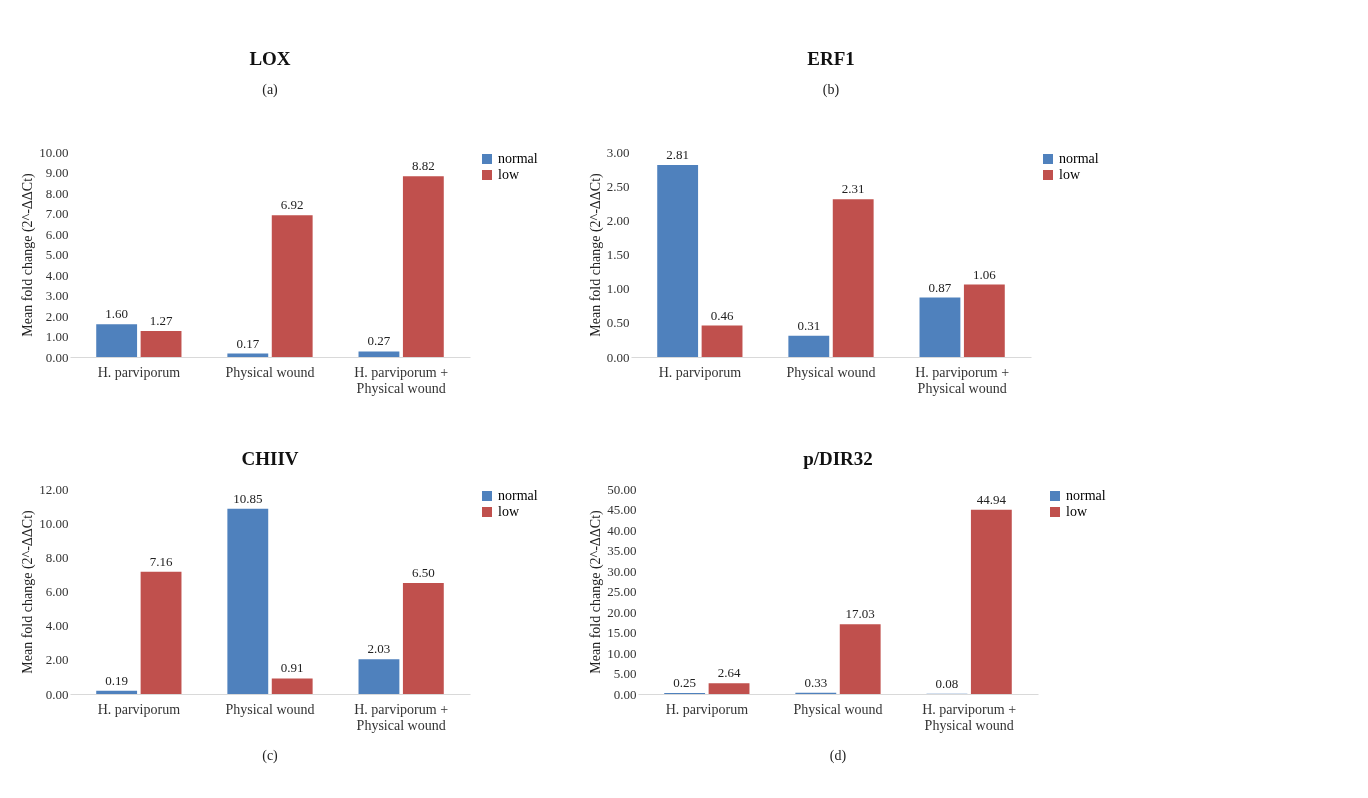  I want to click on data-label: 2.81, so click(678, 154).